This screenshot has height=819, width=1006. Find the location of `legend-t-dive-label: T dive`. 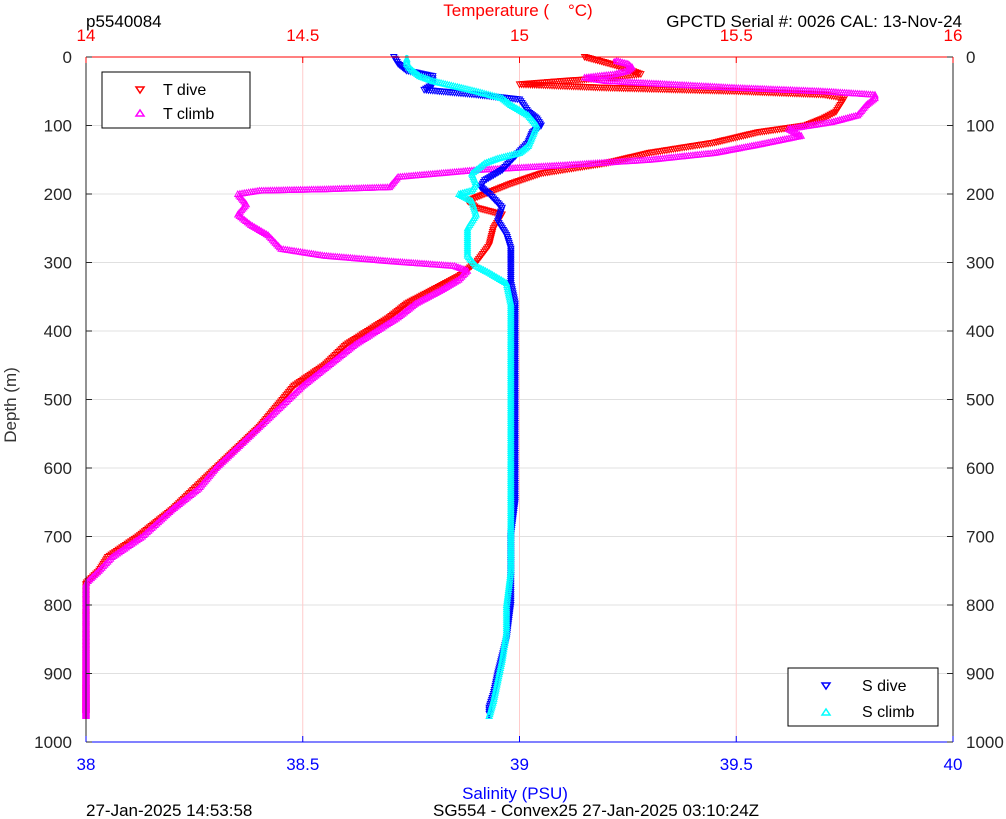

legend-t-dive-label: T dive is located at coordinates (184, 90).